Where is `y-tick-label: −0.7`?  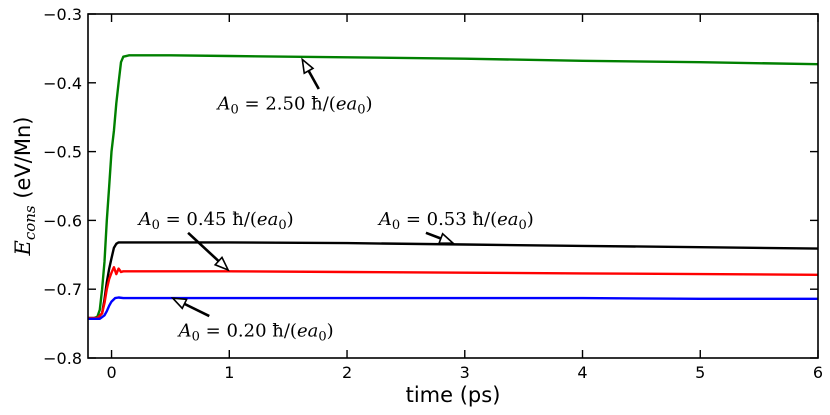
y-tick-label: −0.7 is located at coordinates (62, 289).